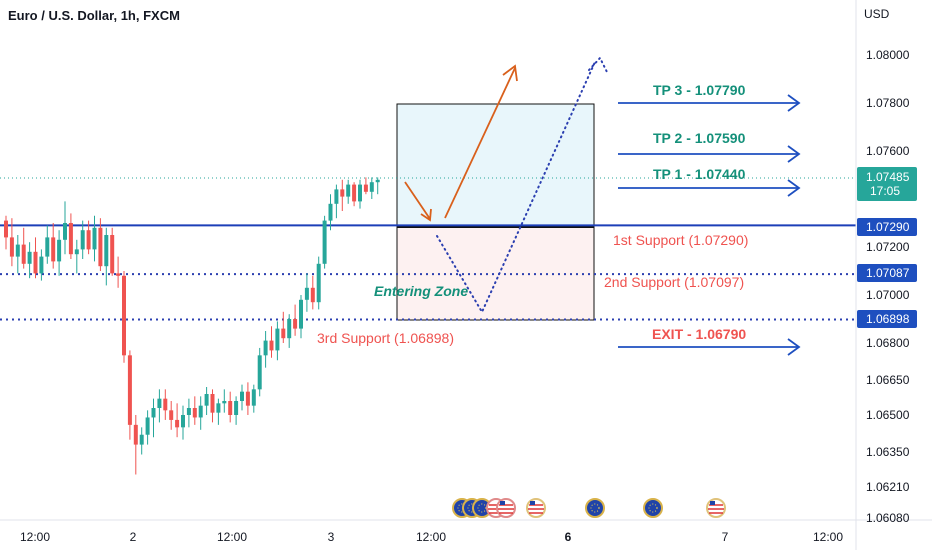 The image size is (932, 550). What do you see at coordinates (417, 200) in the screenshot?
I see `orange-down-arrow` at bounding box center [417, 200].